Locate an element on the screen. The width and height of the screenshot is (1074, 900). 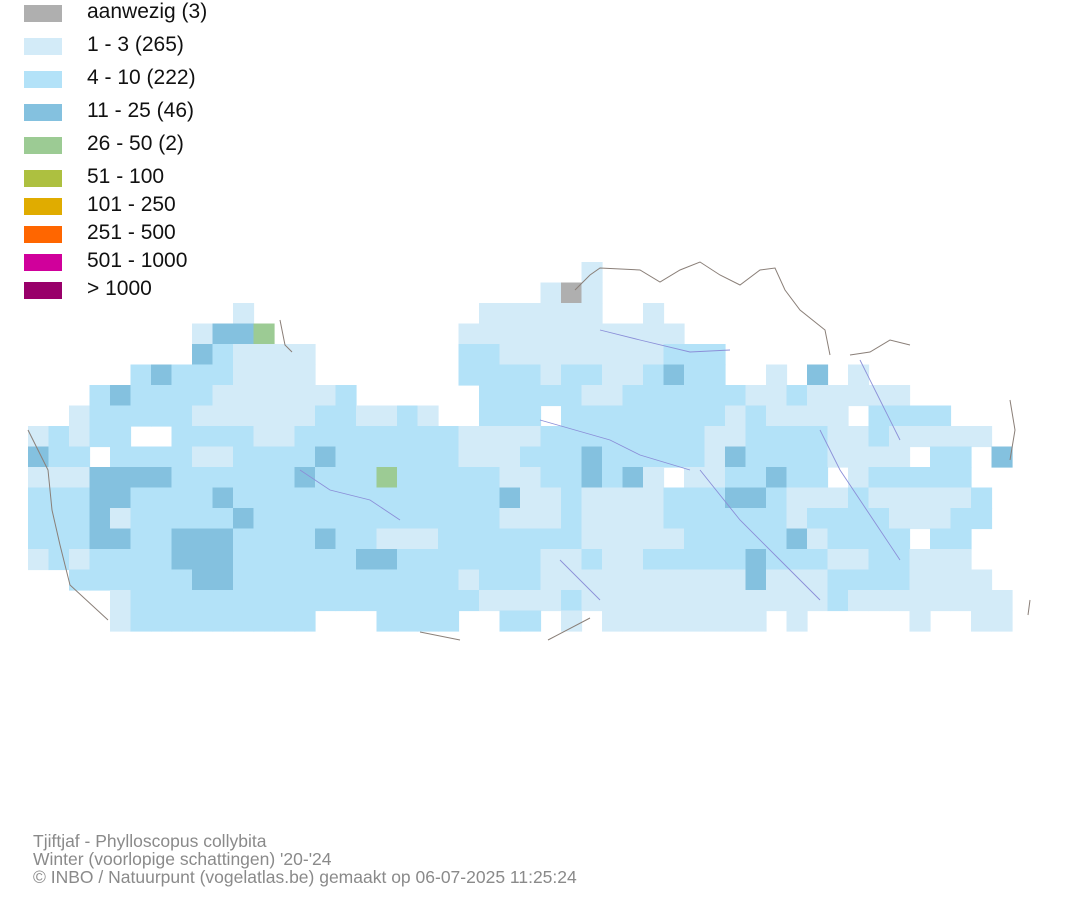
period-subtitle: Winter (voorlopige schattingen) '20-'24 is located at coordinates (182, 859).